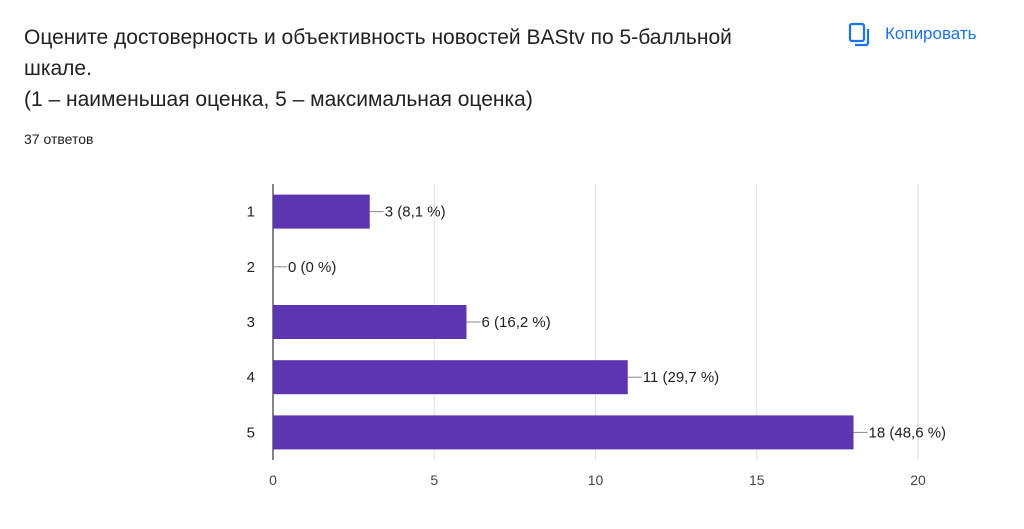 The image size is (1024, 529). Describe the element at coordinates (516, 322) in the screenshot. I see `data-label: 6 (16,2 %)` at that location.